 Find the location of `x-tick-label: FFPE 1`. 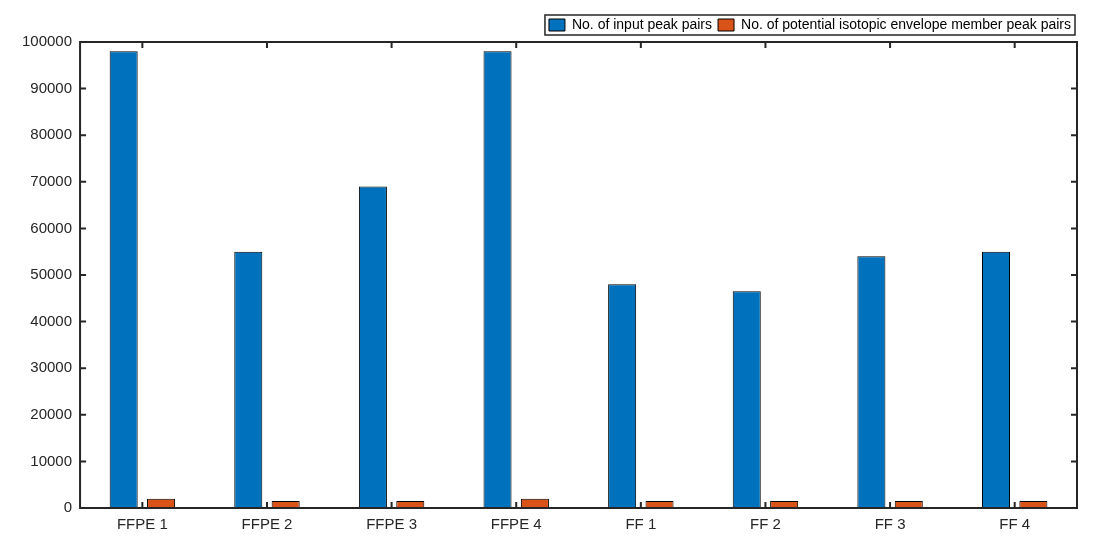

x-tick-label: FFPE 1 is located at coordinates (142, 524).